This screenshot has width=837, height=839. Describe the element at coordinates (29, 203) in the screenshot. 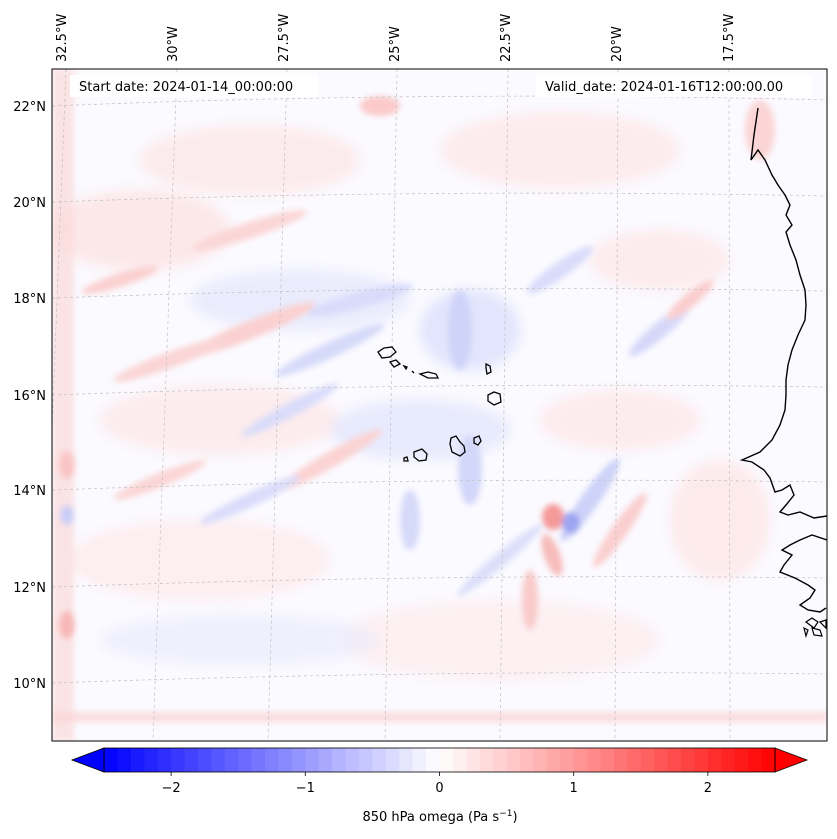

I see `lat-label: 20°N` at that location.